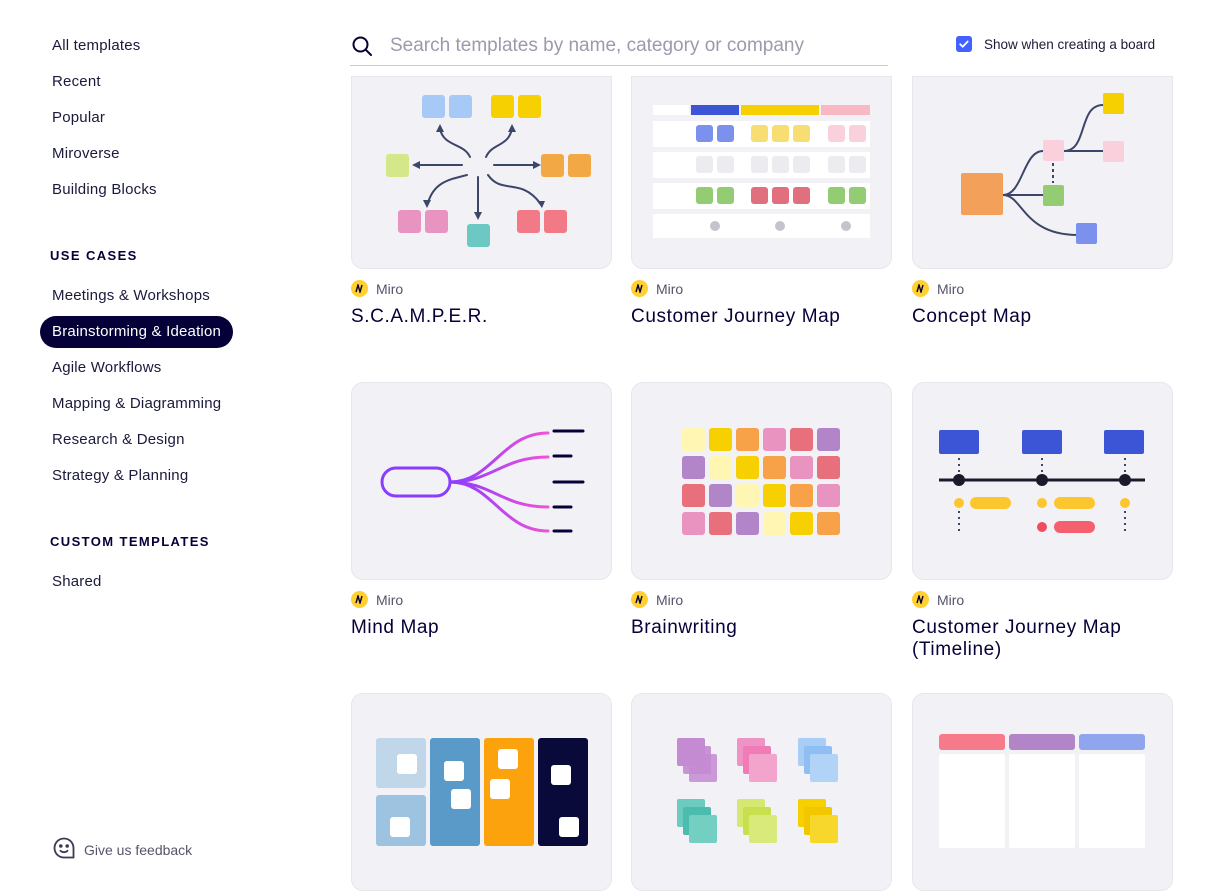 This screenshot has width=1209, height=896. I want to click on template-thumbnail-customer-journey-map-timeline, so click(1042, 481).